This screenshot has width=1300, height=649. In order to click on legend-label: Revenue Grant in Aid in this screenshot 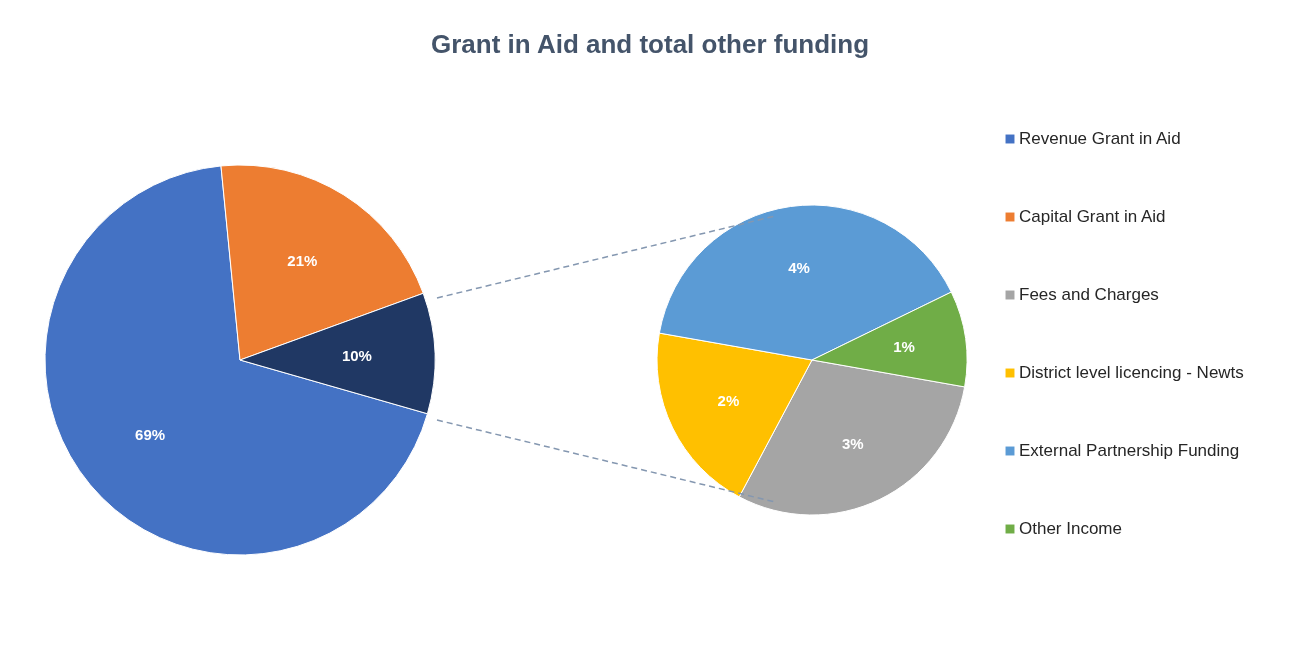, I will do `click(1100, 138)`.